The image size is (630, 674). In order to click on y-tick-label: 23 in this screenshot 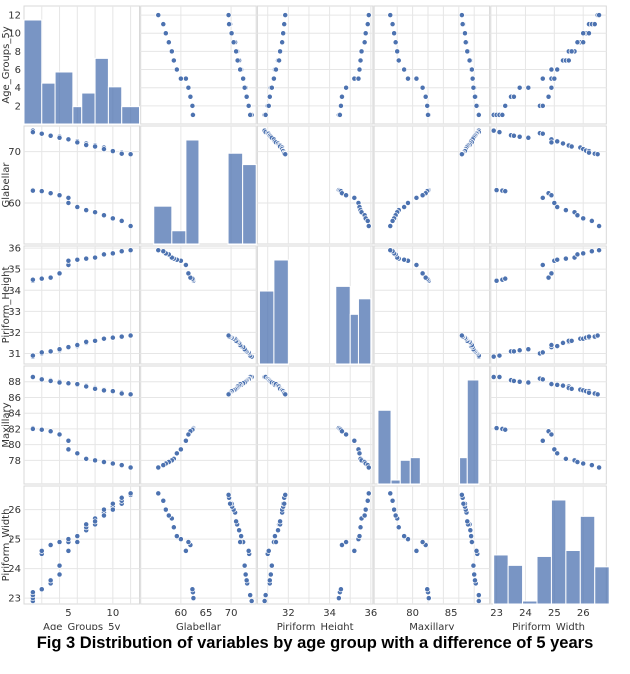, I will do `click(14, 599)`.